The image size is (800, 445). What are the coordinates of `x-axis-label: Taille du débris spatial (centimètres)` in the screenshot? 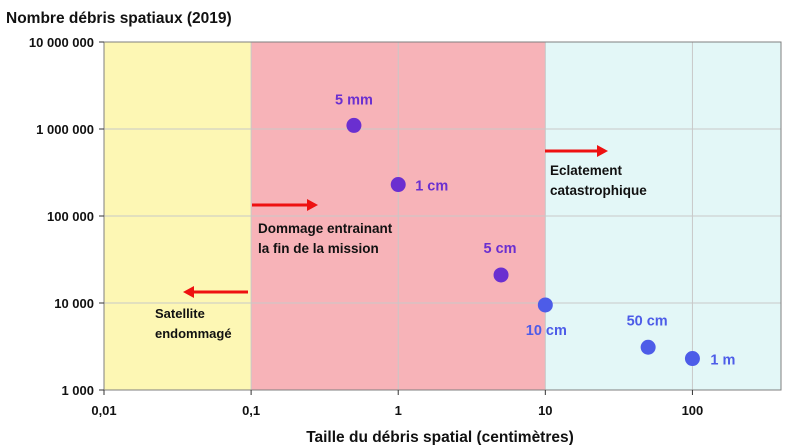 It's located at (440, 437).